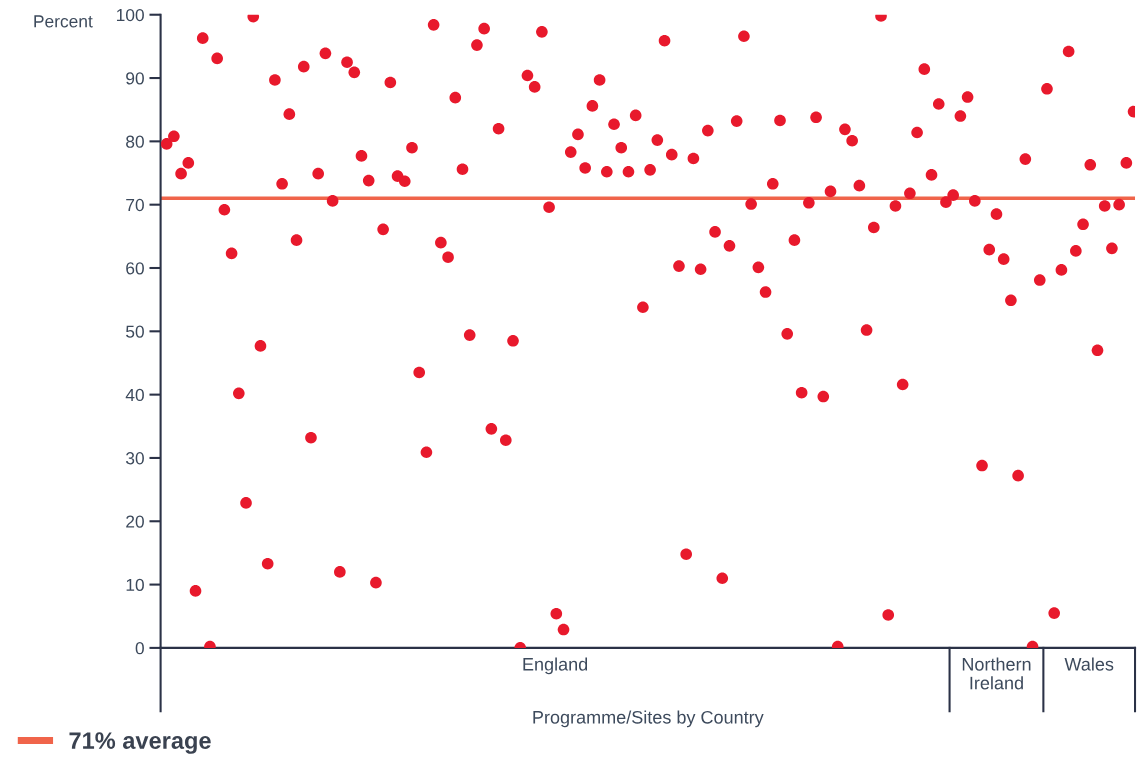 The height and width of the screenshot is (775, 1139). What do you see at coordinates (135, 268) in the screenshot?
I see `y-tick-label: 60` at bounding box center [135, 268].